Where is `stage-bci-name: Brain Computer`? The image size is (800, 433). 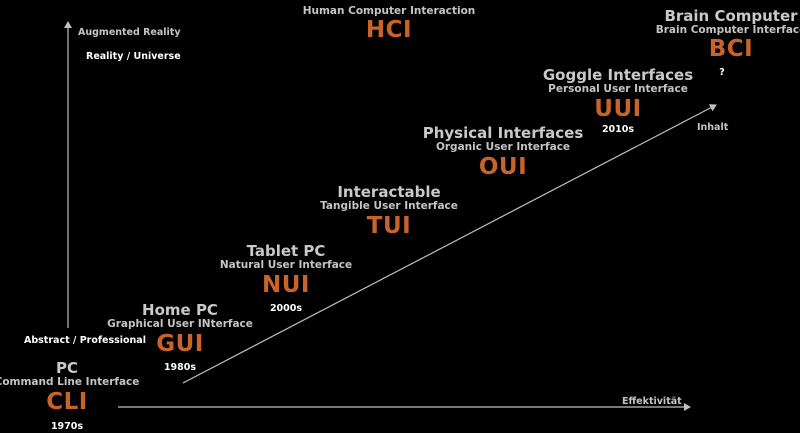 stage-bci-name: Brain Computer is located at coordinates (731, 16).